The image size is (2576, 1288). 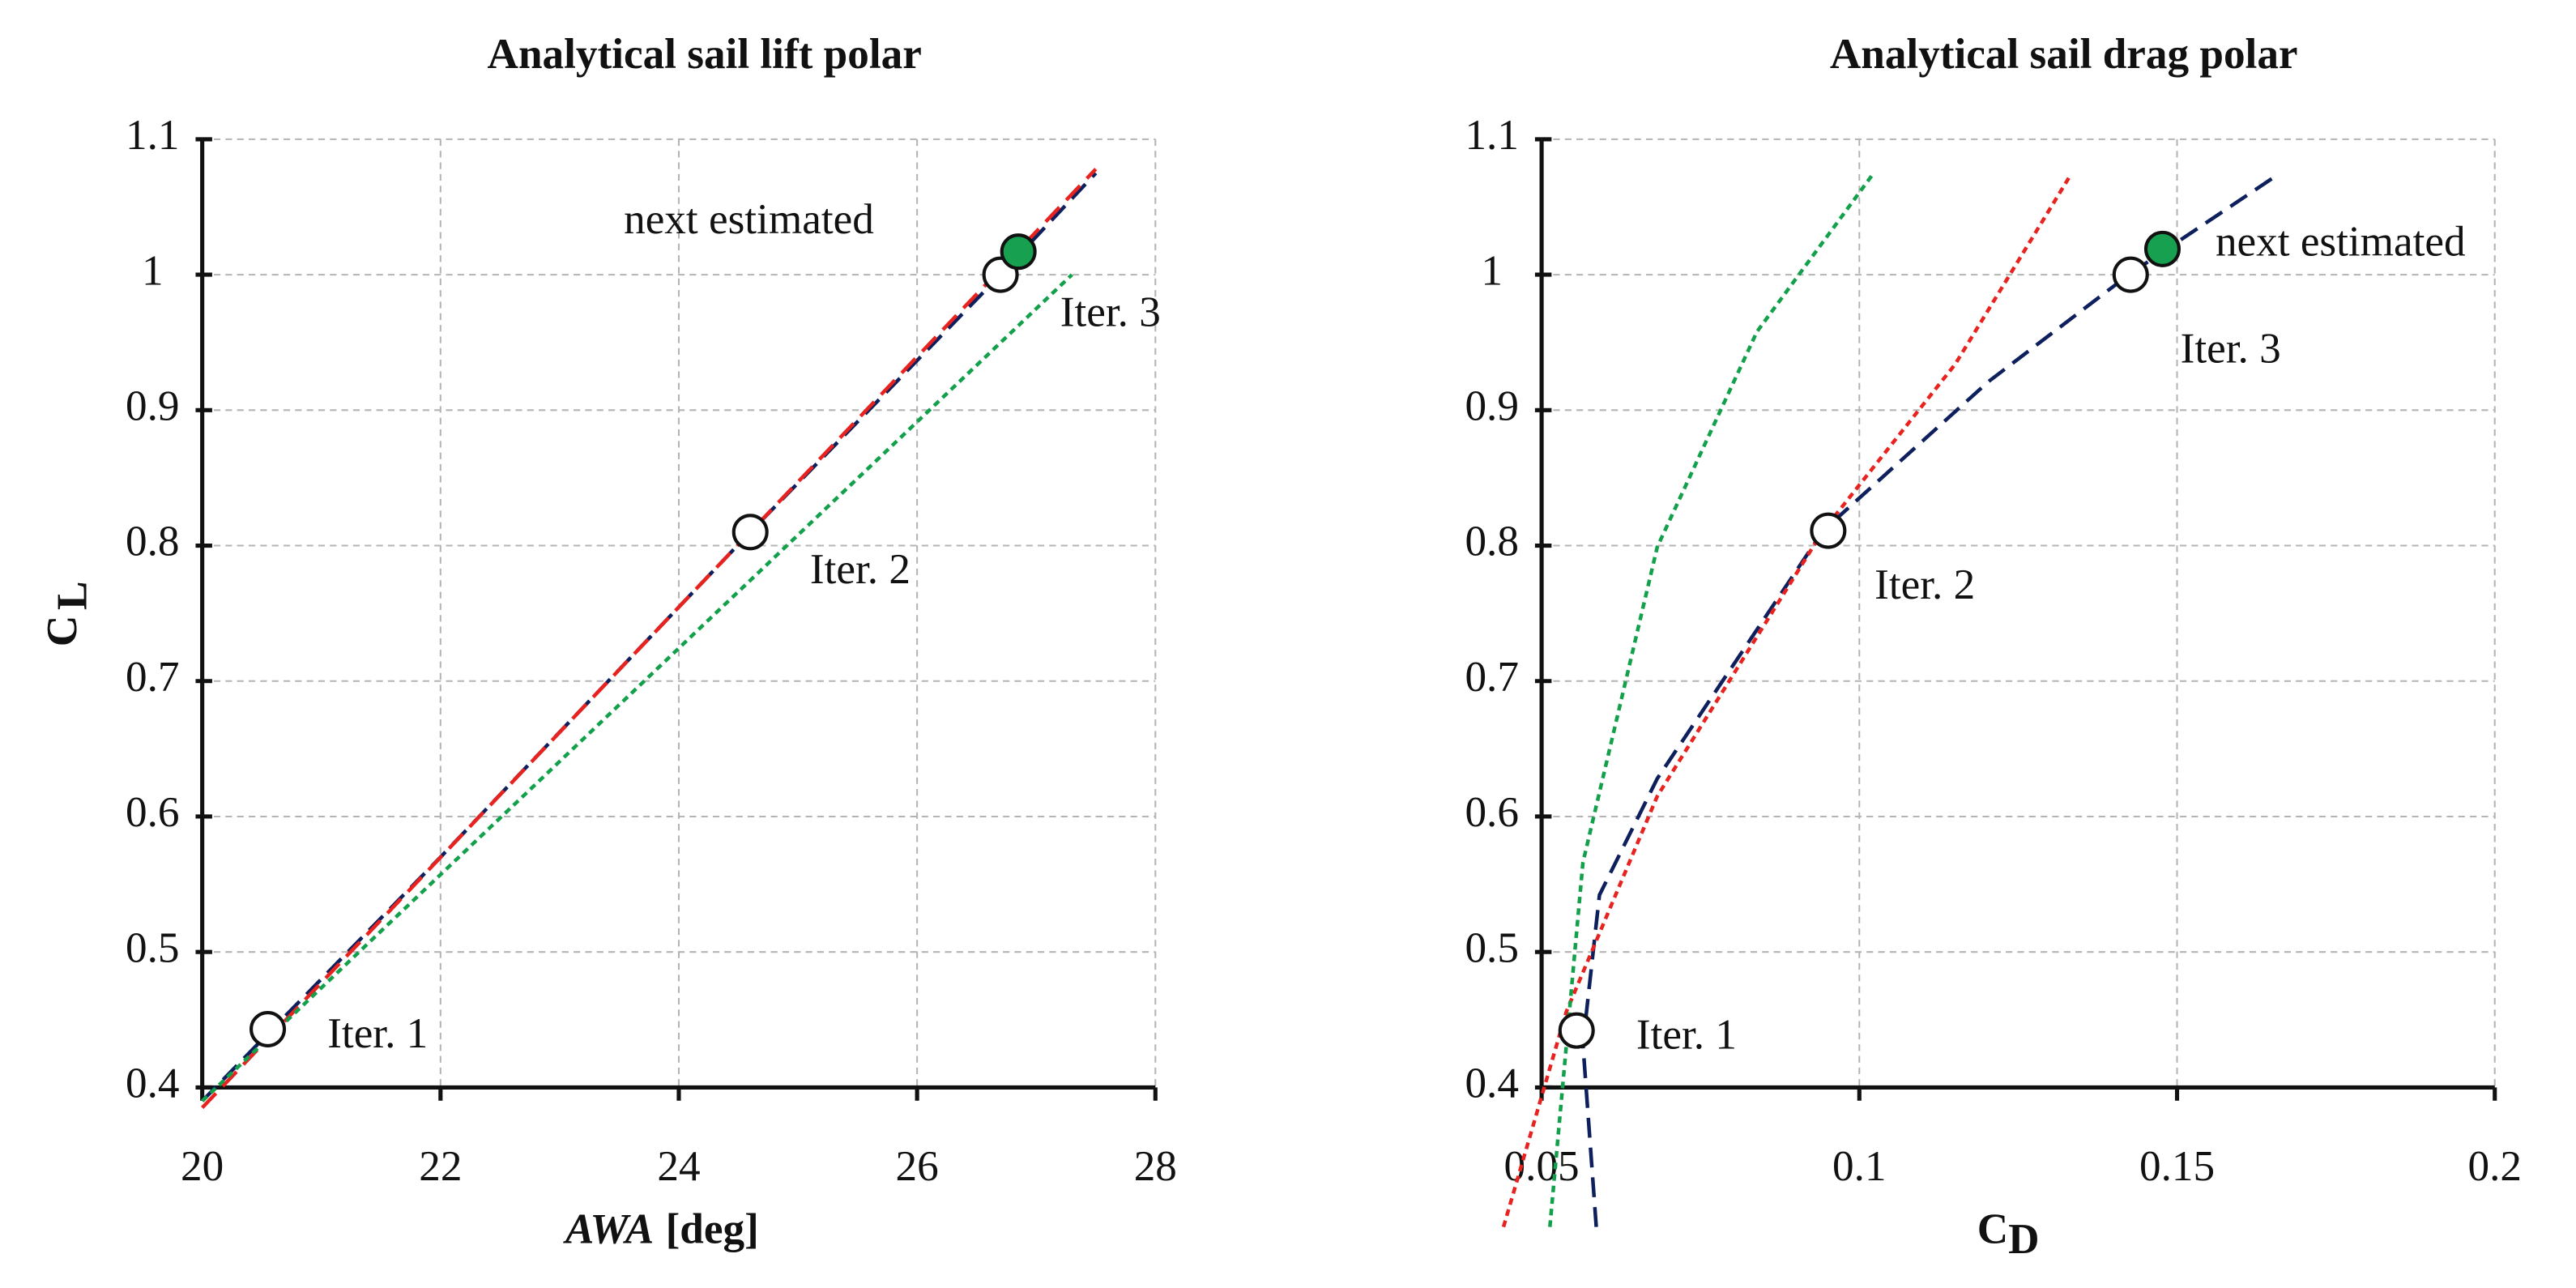 What do you see at coordinates (2023, 1239) in the screenshot?
I see `x-axis-label-sub: D` at bounding box center [2023, 1239].